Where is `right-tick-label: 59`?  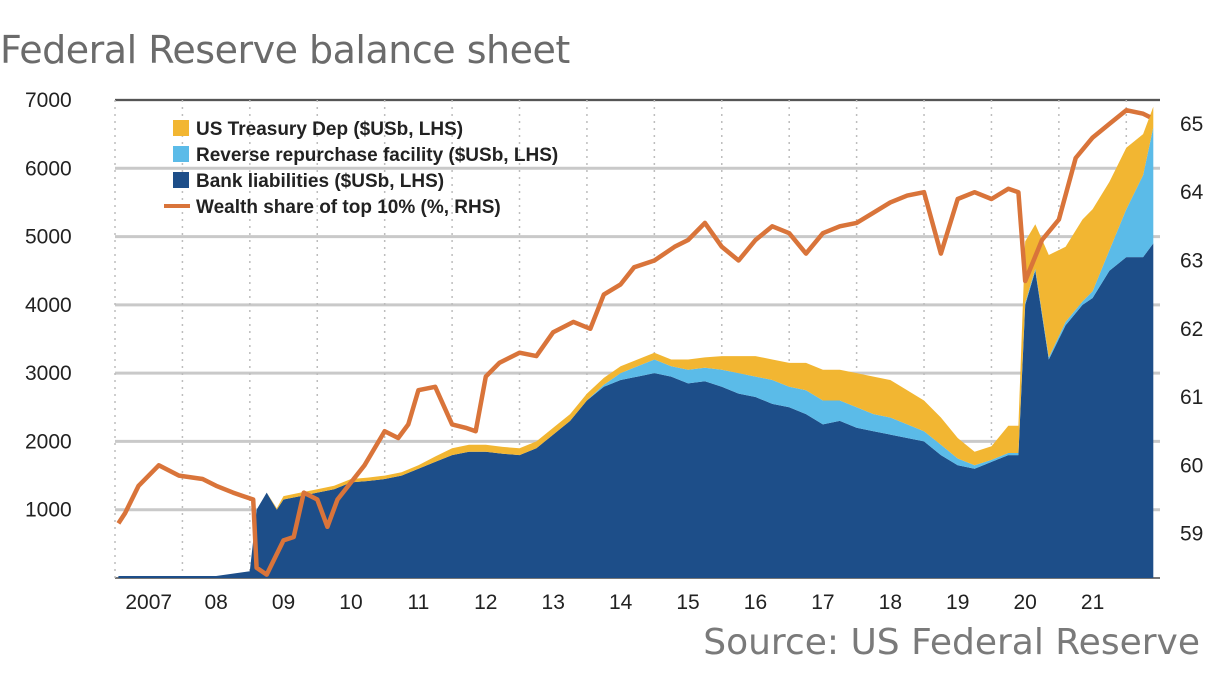
right-tick-label: 59 is located at coordinates (1191, 534).